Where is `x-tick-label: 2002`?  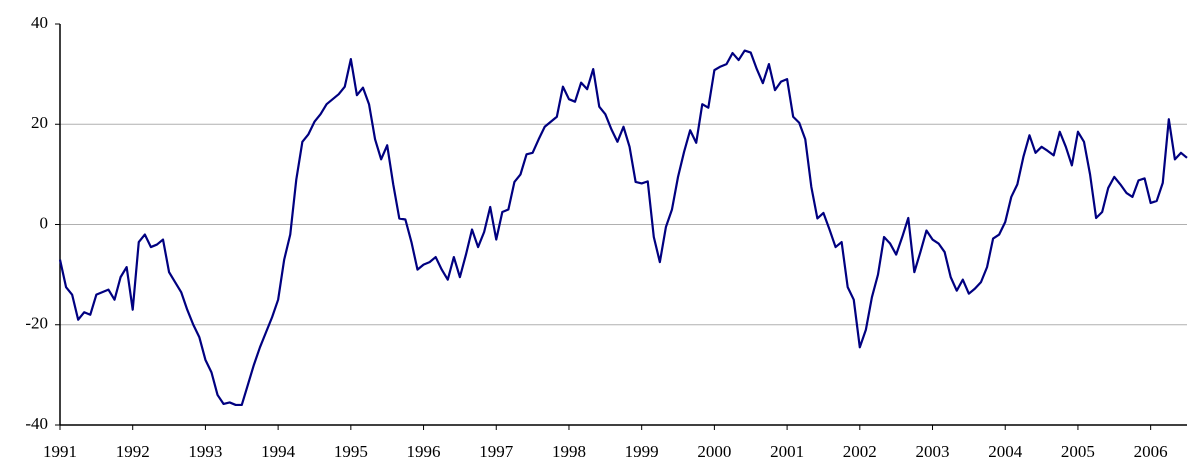
x-tick-label: 2002 is located at coordinates (860, 451).